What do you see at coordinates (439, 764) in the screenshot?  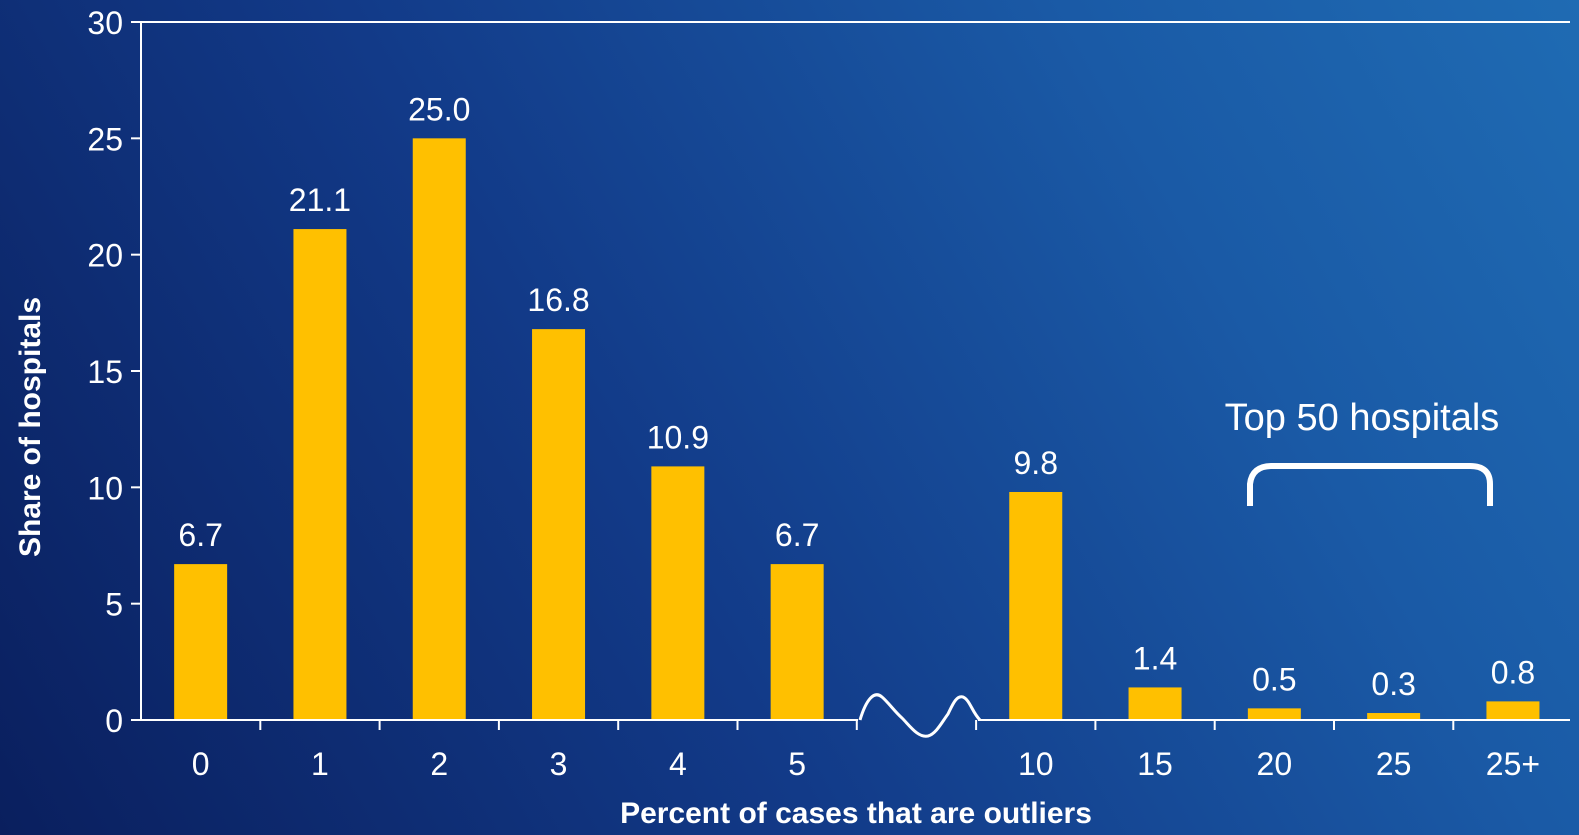 I see `x-tick-label: 2` at bounding box center [439, 764].